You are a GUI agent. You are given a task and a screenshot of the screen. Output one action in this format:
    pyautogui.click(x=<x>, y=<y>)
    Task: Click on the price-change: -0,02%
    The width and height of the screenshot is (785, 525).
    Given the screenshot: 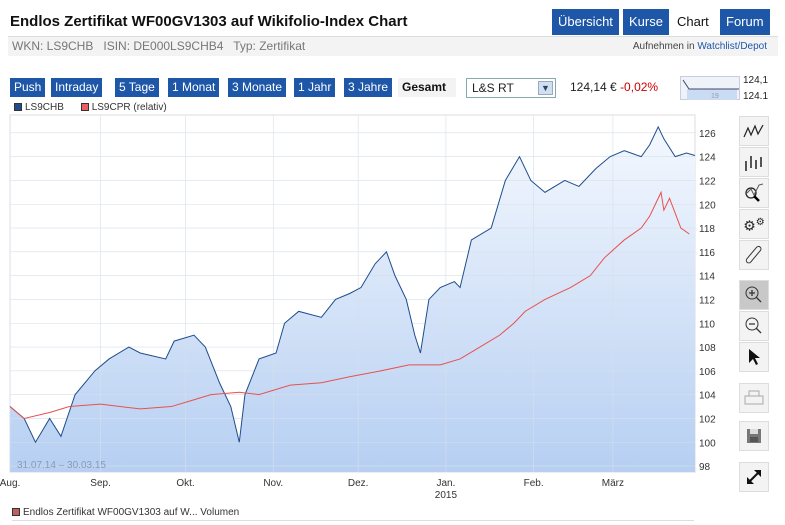 What is the action you would take?
    pyautogui.click(x=639, y=87)
    